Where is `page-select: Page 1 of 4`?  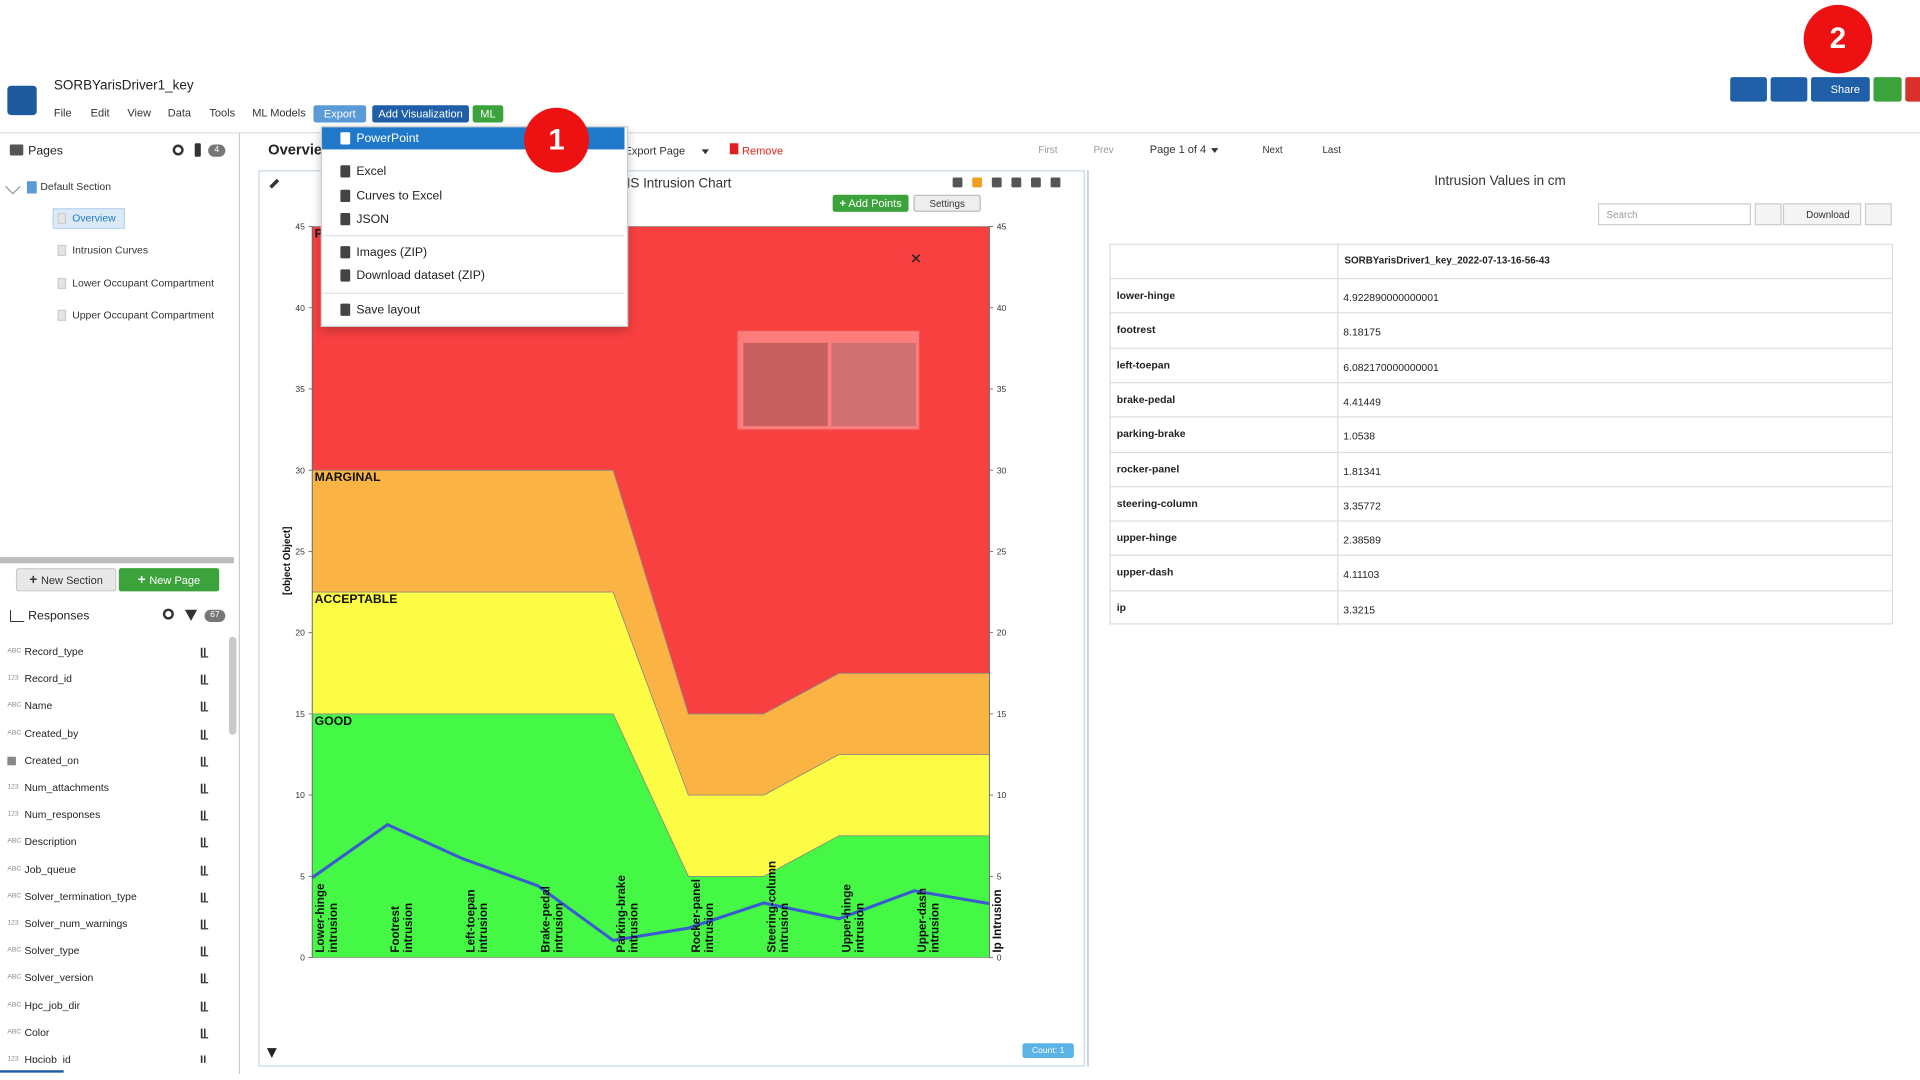
page-select: Page 1 of 4 is located at coordinates (1178, 149).